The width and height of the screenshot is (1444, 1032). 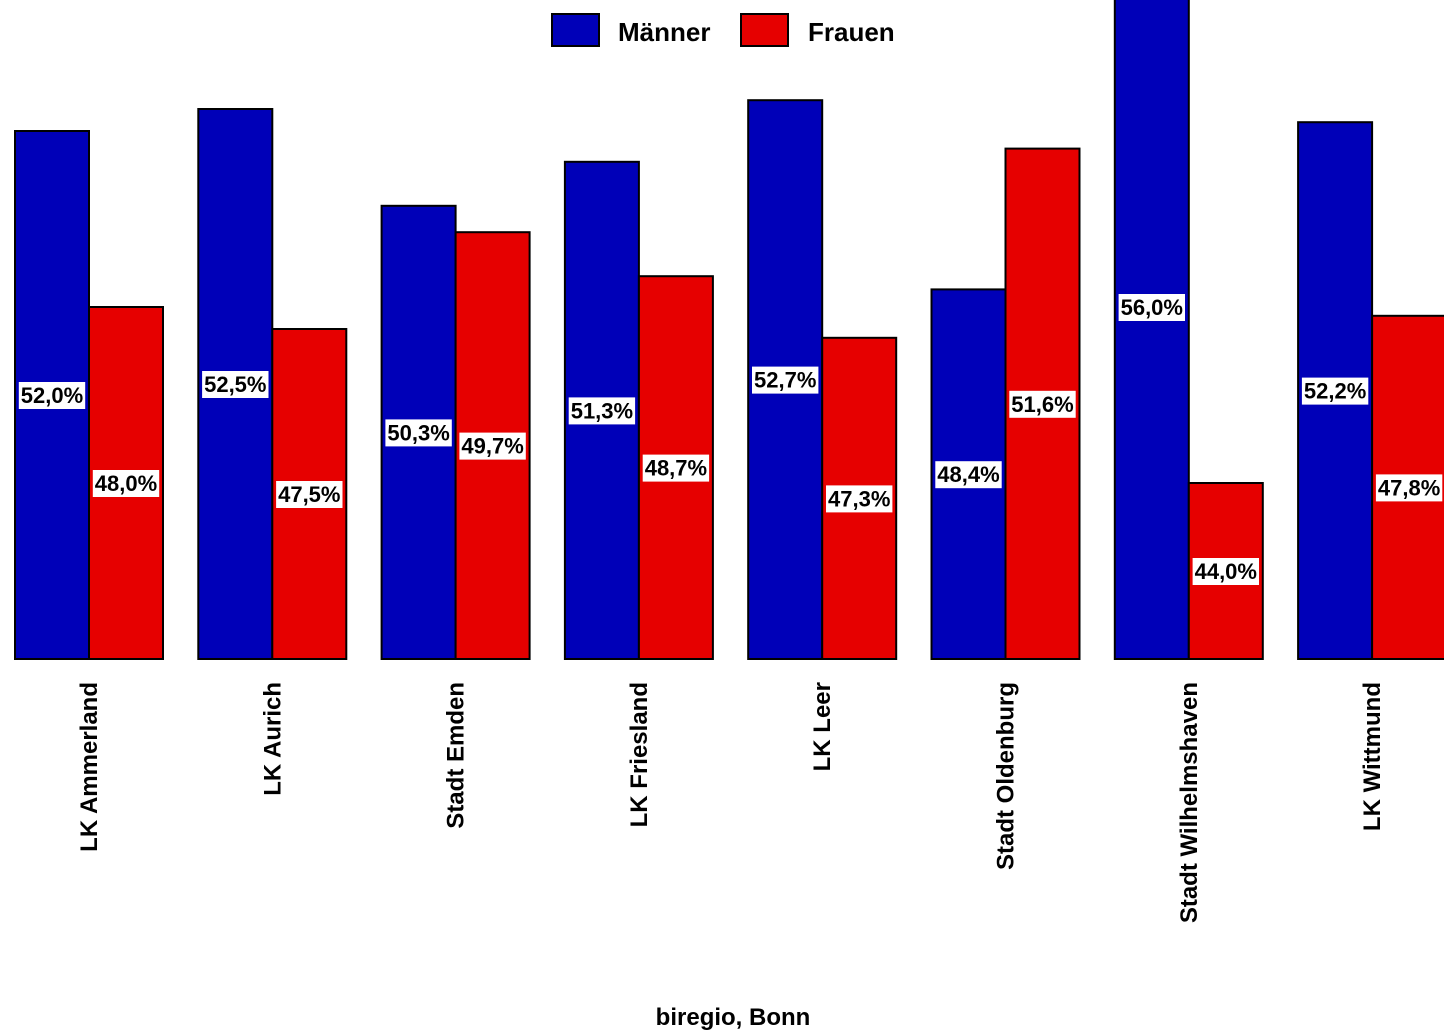 I want to click on value-label-maenner-lk-wittmund: 52,2%, so click(x=1335, y=391).